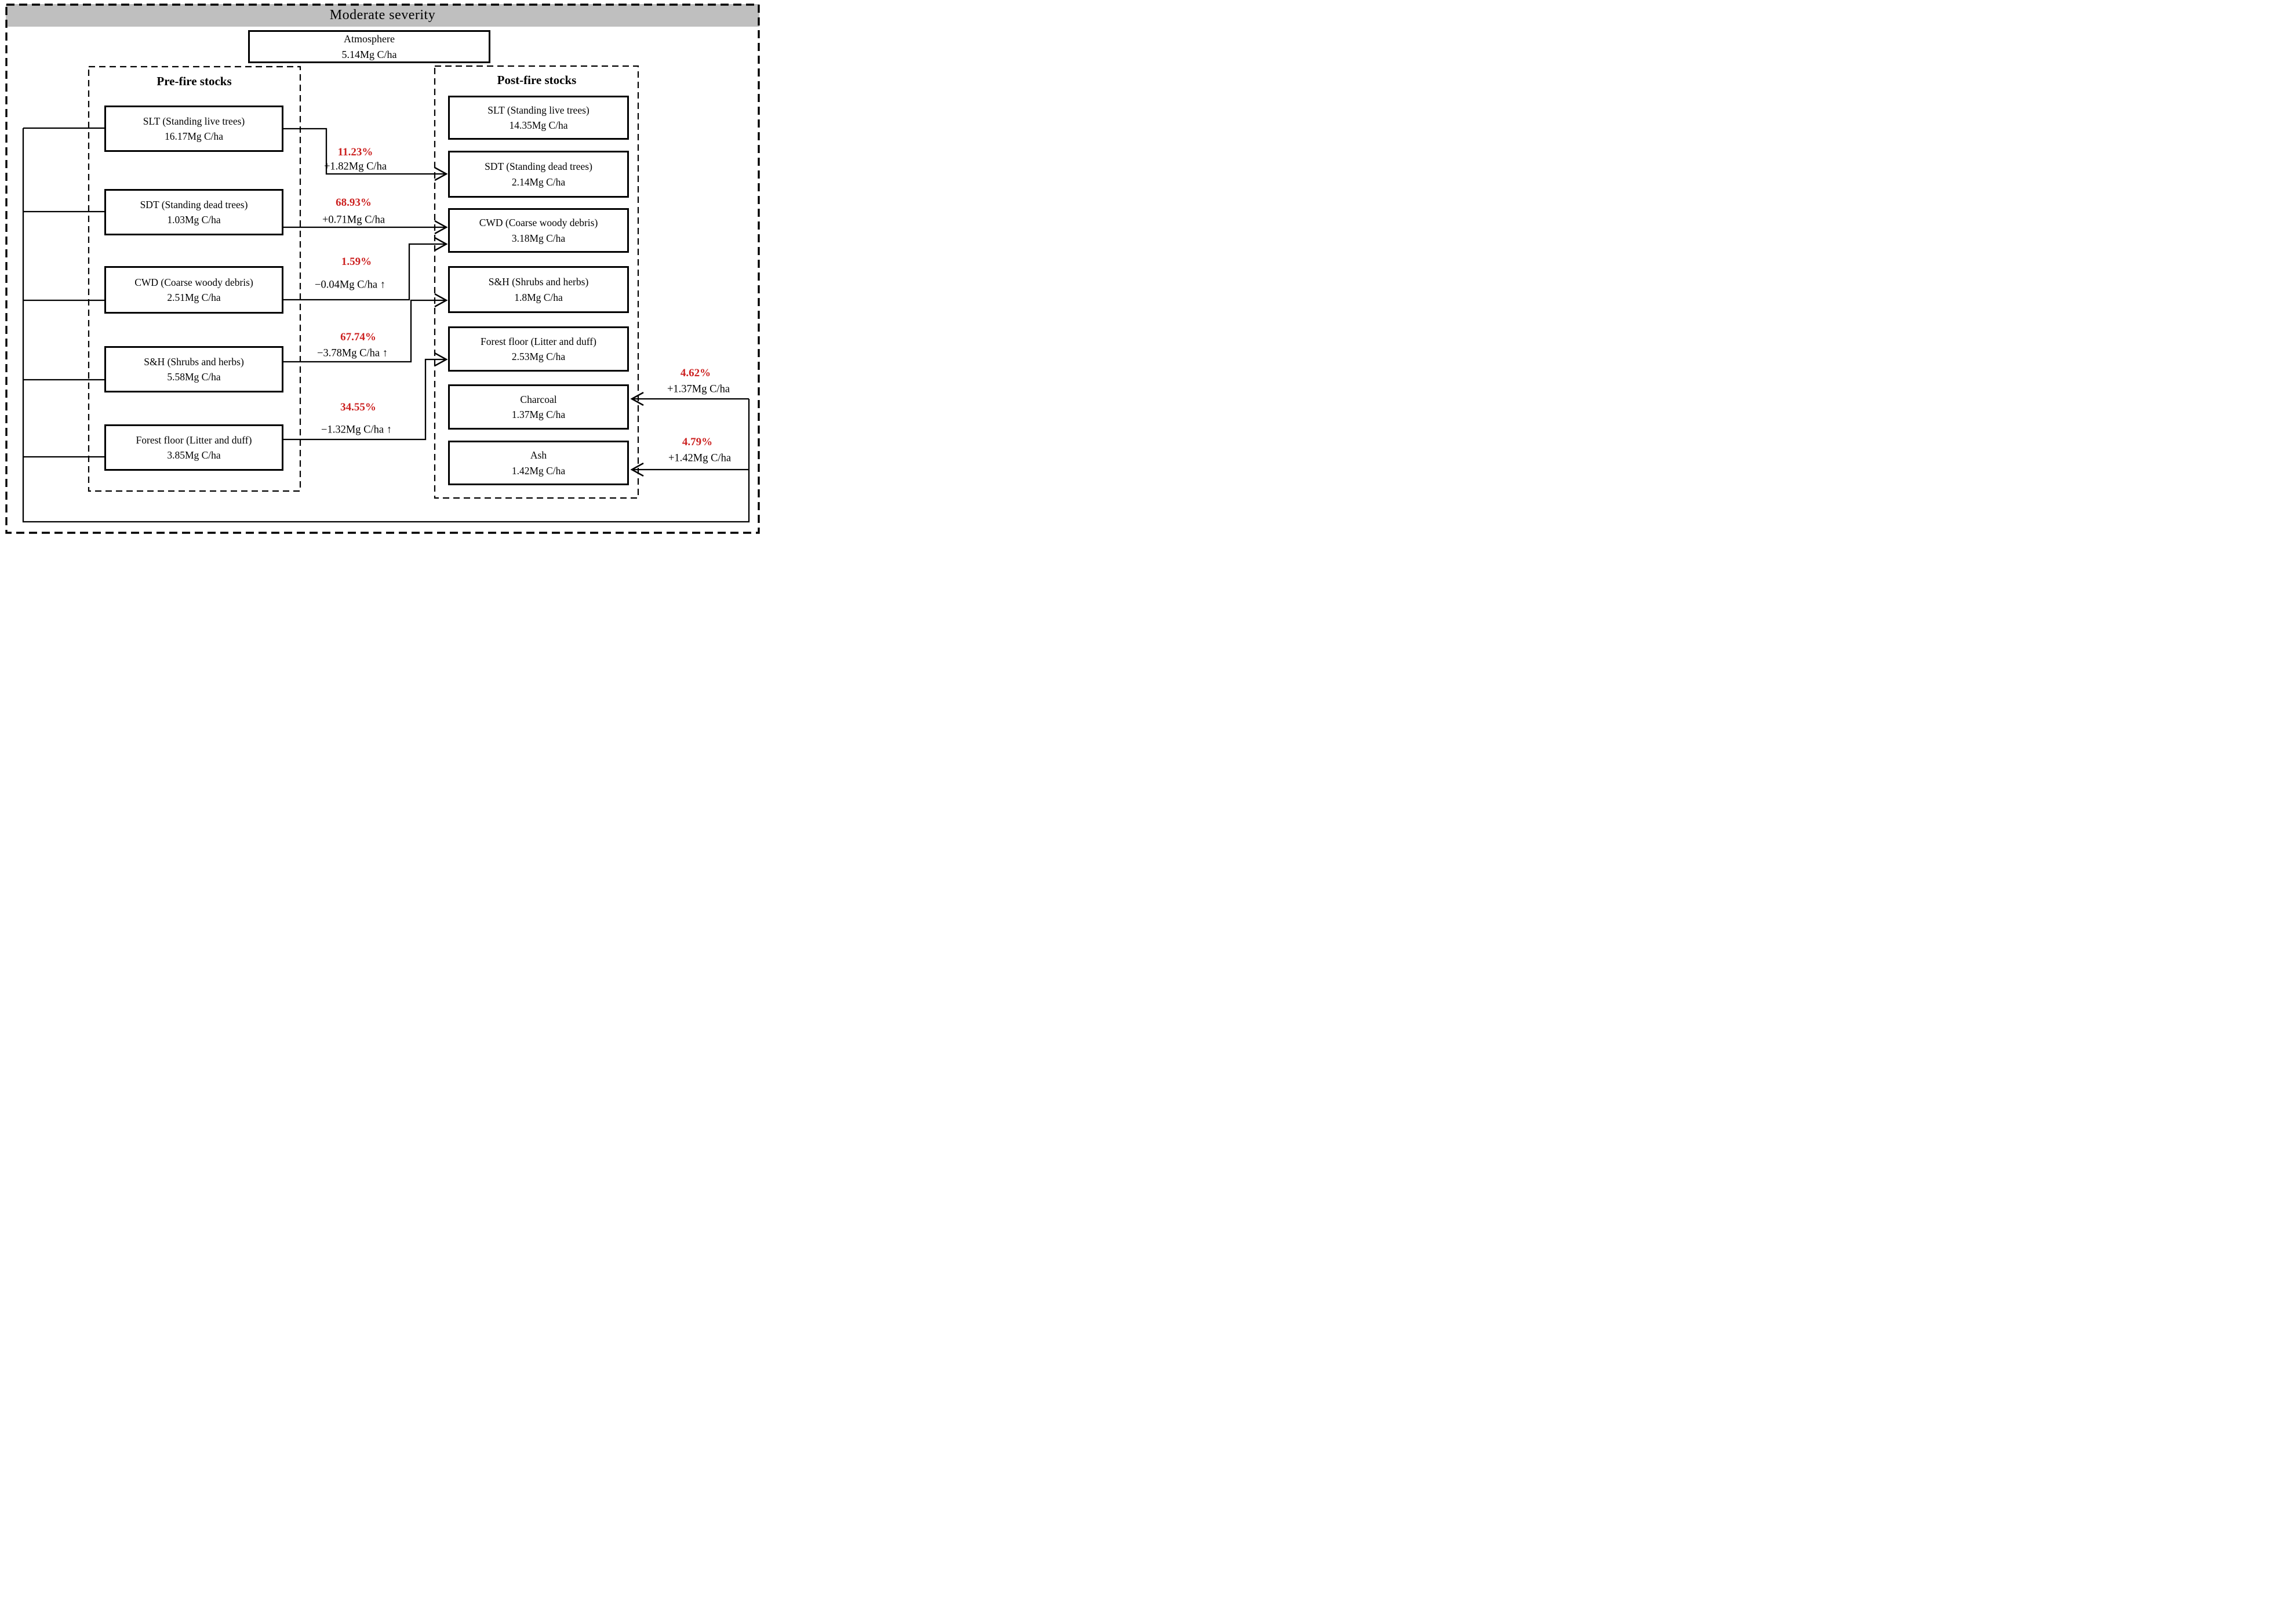  Describe the element at coordinates (354, 203) in the screenshot. I see `flow-percent-sdt-cwd: 68.93%` at that location.